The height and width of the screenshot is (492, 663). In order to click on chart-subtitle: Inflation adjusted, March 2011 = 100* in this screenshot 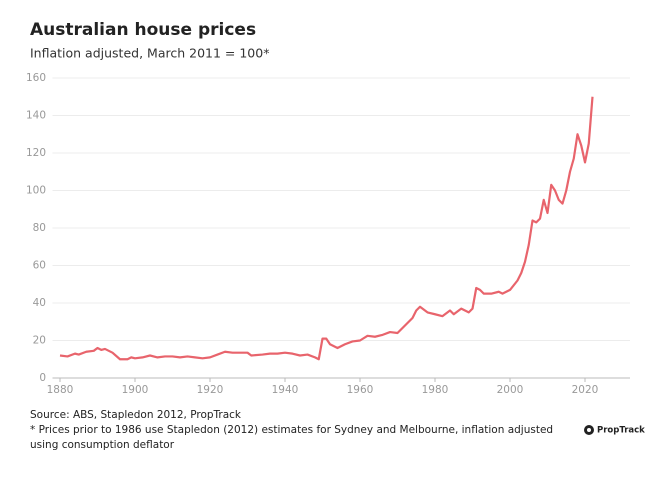, I will do `click(149, 53)`.